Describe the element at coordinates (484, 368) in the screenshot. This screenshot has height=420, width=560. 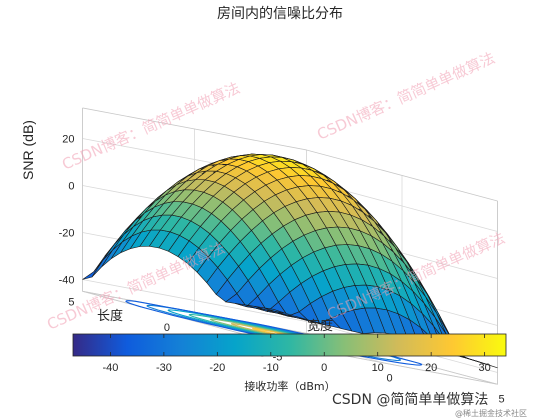
I see `colorbar-tick-label: 30` at that location.